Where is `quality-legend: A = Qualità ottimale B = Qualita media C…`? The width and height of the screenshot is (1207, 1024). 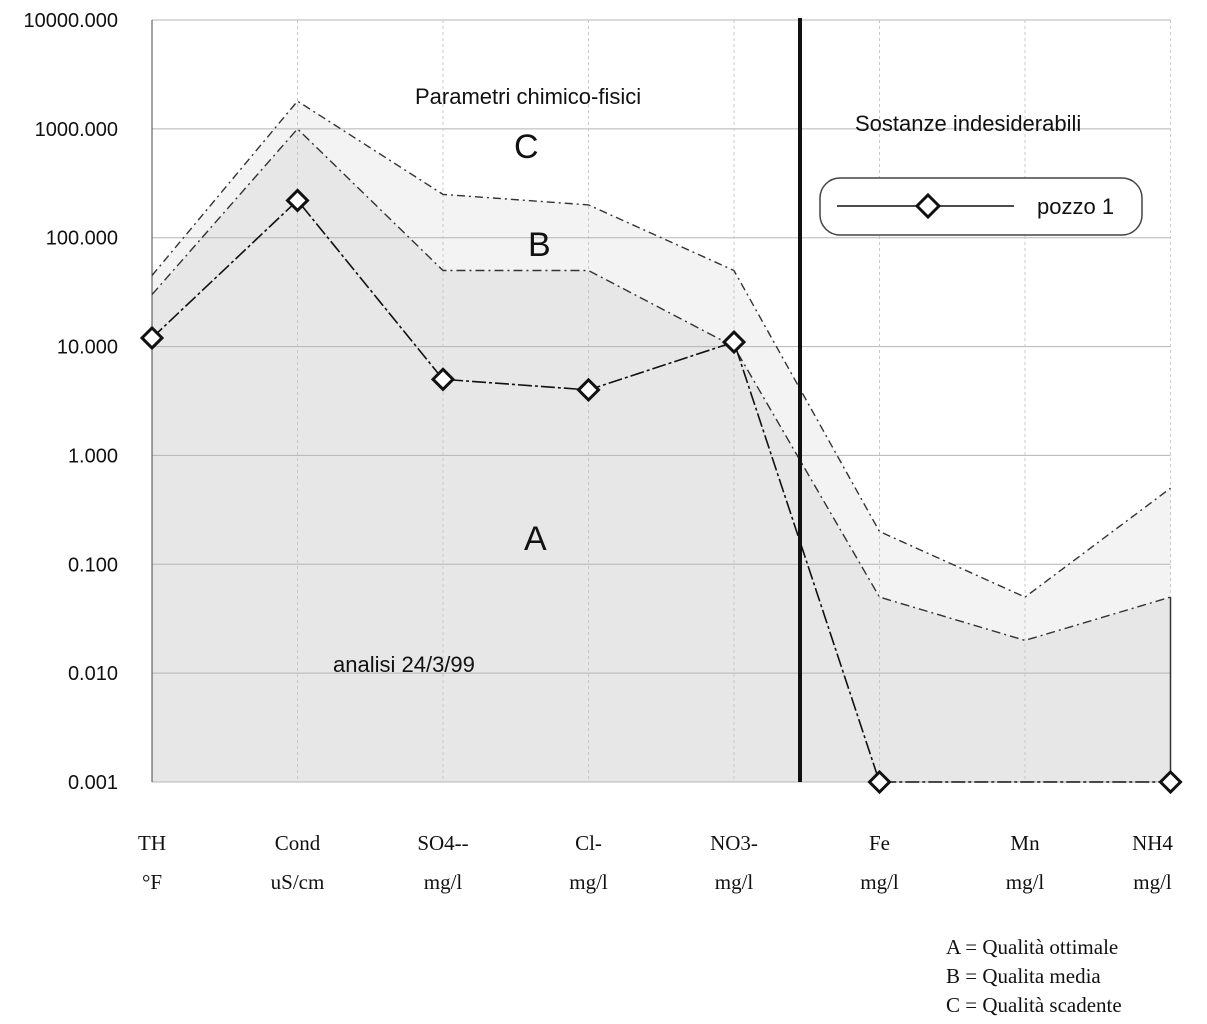 quality-legend: A = Qualità ottimale B = Qualita media C… is located at coordinates (1034, 976).